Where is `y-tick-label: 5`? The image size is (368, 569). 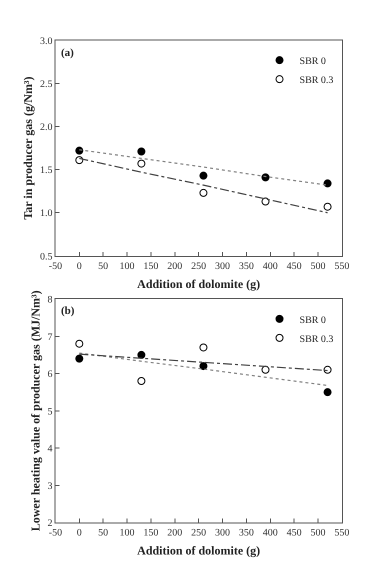 y-tick-label: 5 is located at coordinates (49, 412).